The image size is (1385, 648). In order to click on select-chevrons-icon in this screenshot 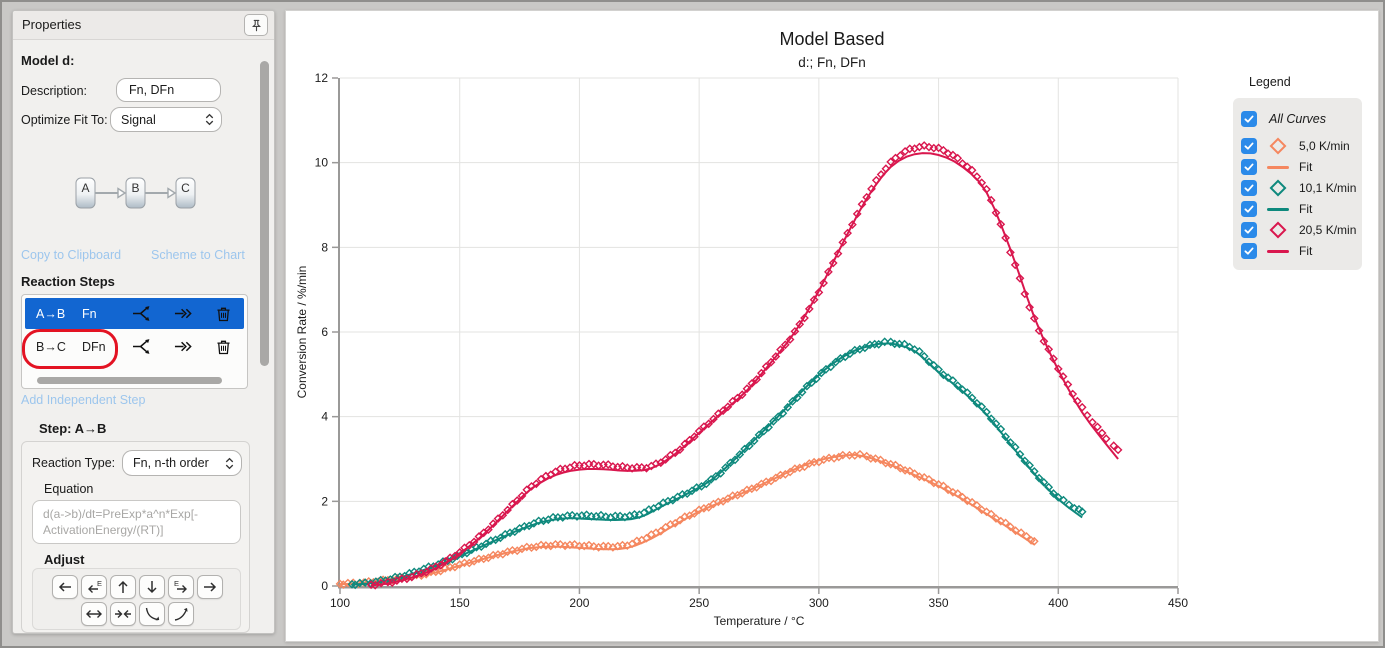, I will do `click(229, 463)`.